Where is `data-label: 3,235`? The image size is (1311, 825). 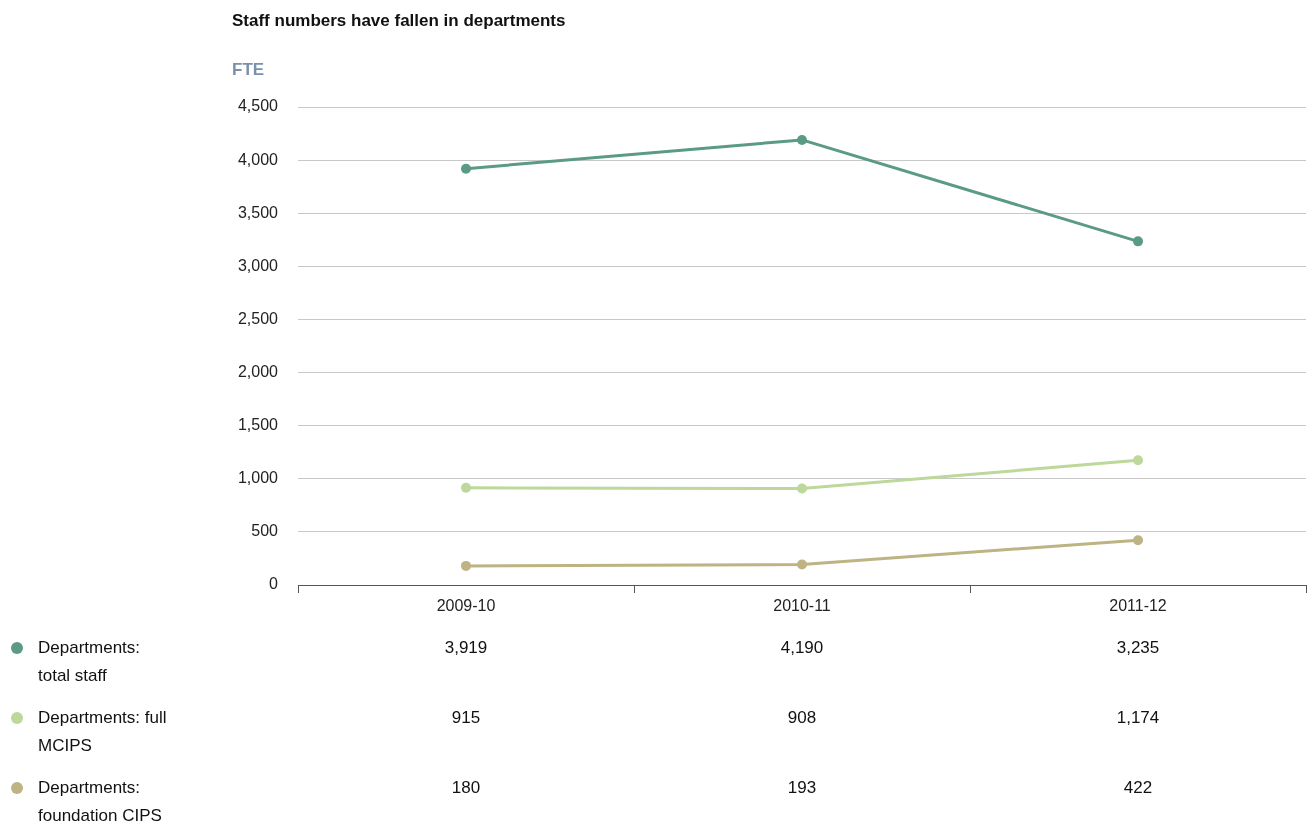
data-label: 3,235 is located at coordinates (1138, 647).